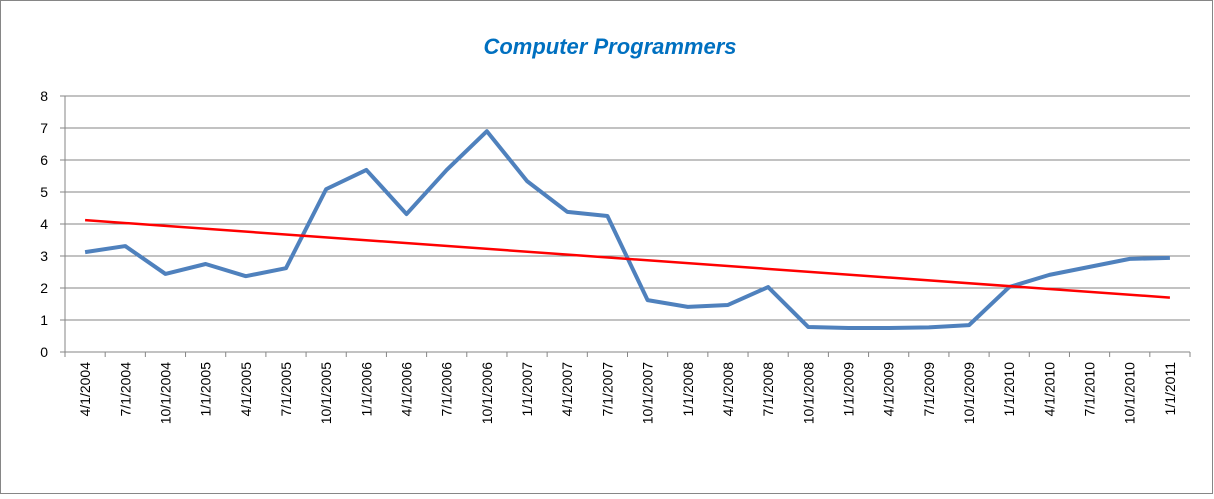  I want to click on y-tick-label: 7, so click(44, 128).